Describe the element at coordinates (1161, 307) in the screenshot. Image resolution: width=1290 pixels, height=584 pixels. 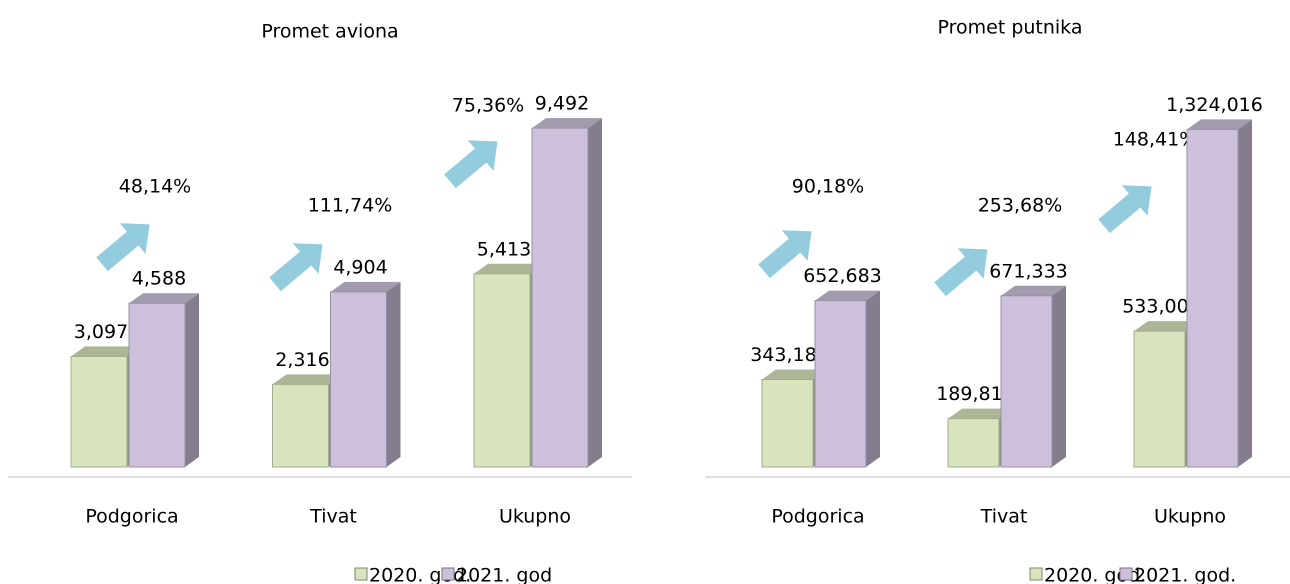
I see `value-label: 533,002` at that location.